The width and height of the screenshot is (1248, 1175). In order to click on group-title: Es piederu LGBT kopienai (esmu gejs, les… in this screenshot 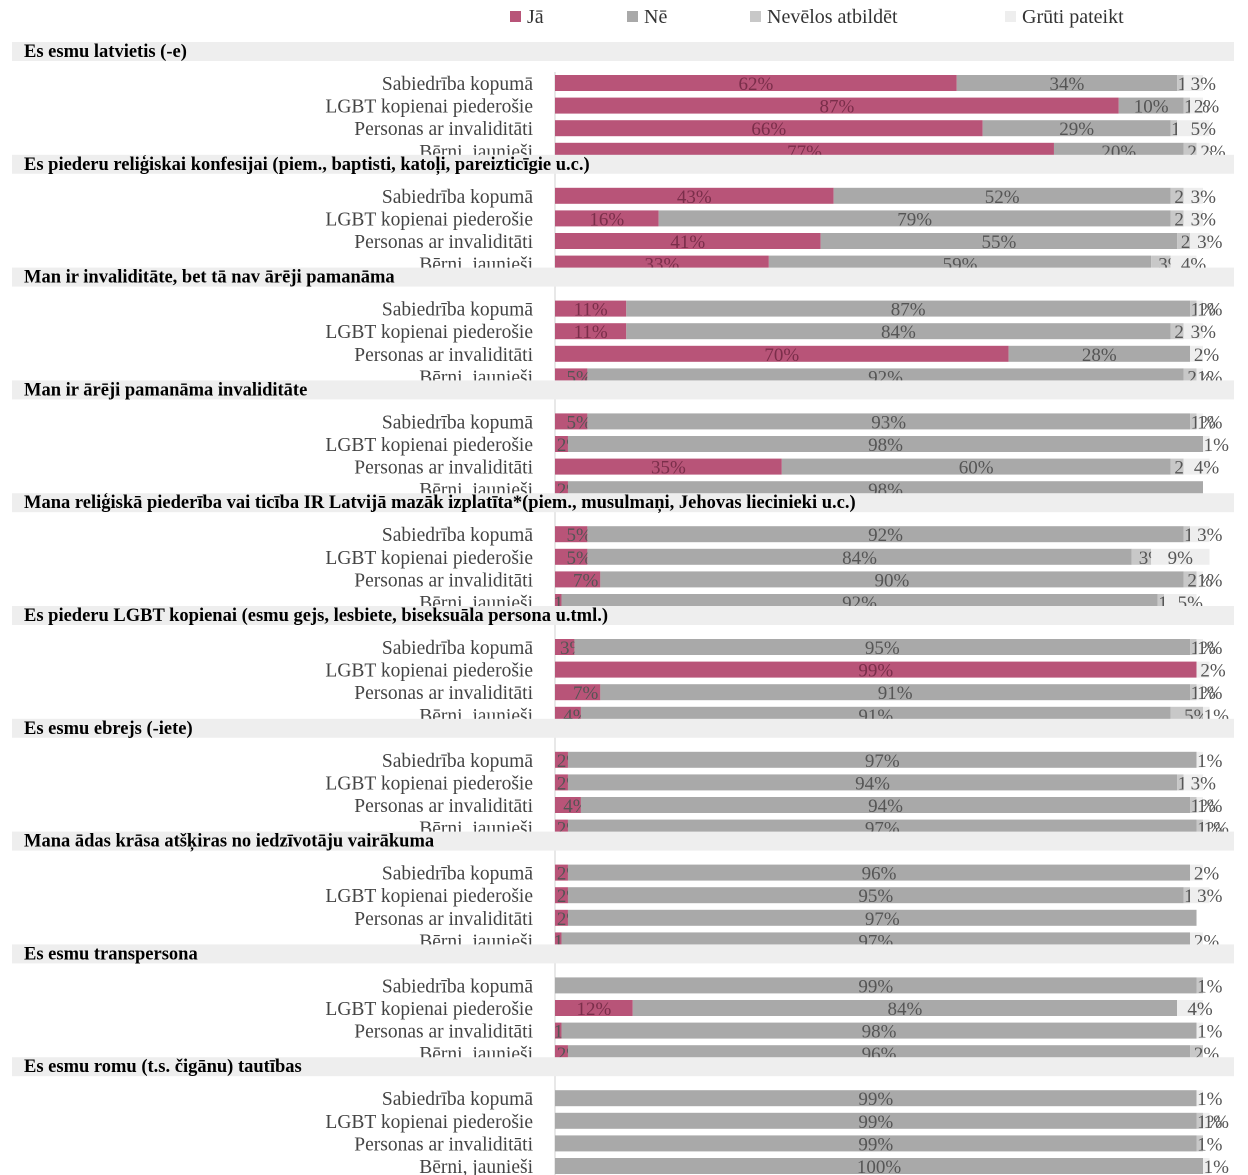, I will do `click(316, 616)`.